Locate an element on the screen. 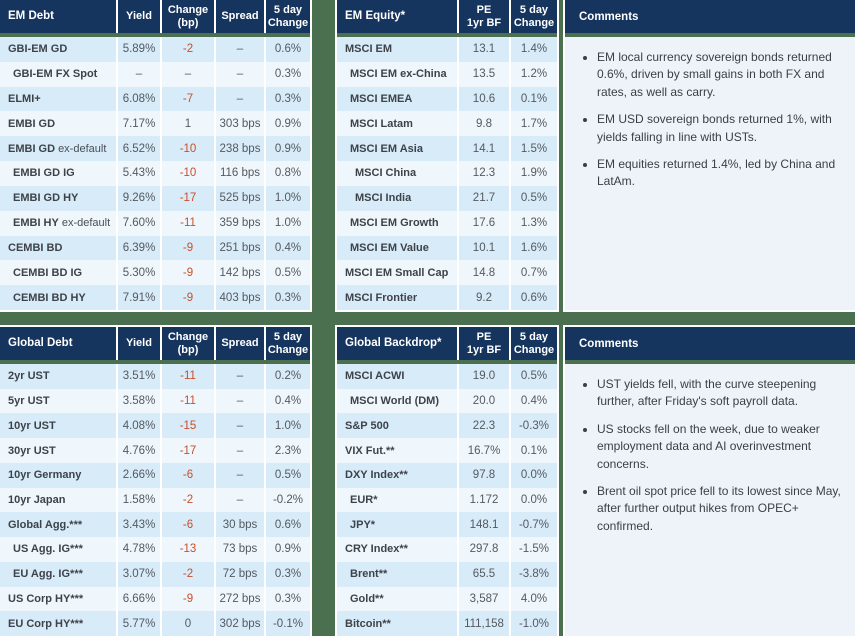  cell-pe-1yr-bf: 20.0 is located at coordinates (484, 401).